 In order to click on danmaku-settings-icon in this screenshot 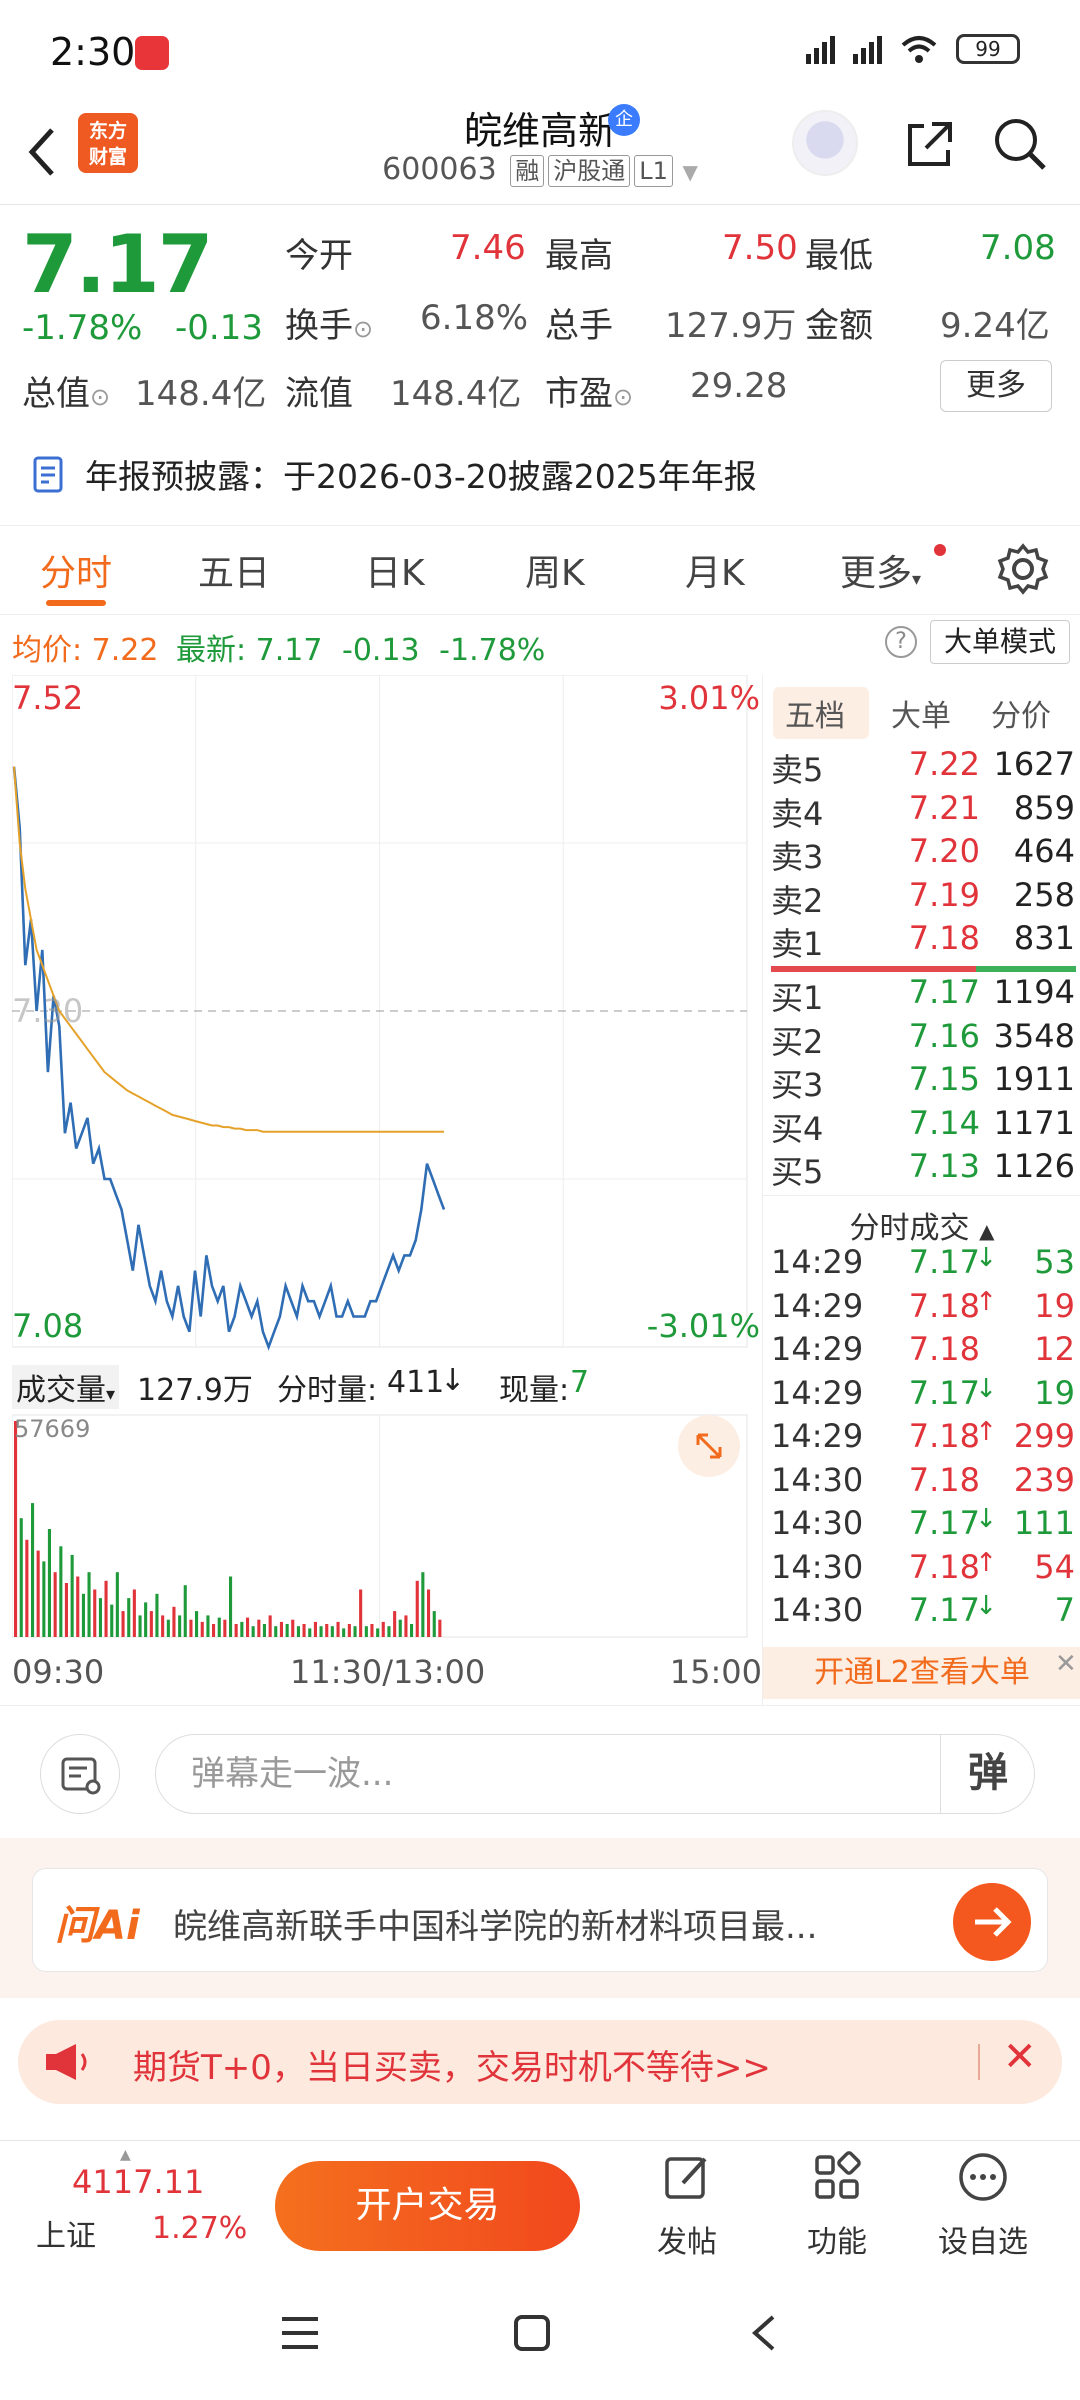, I will do `click(80, 1774)`.